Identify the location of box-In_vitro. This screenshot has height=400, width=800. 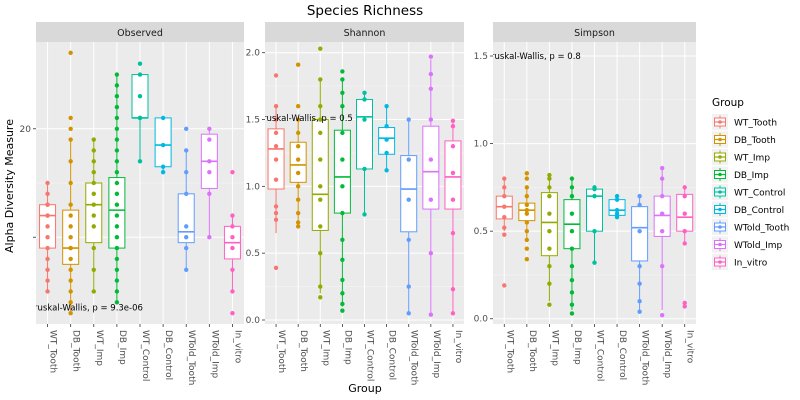
(232, 242).